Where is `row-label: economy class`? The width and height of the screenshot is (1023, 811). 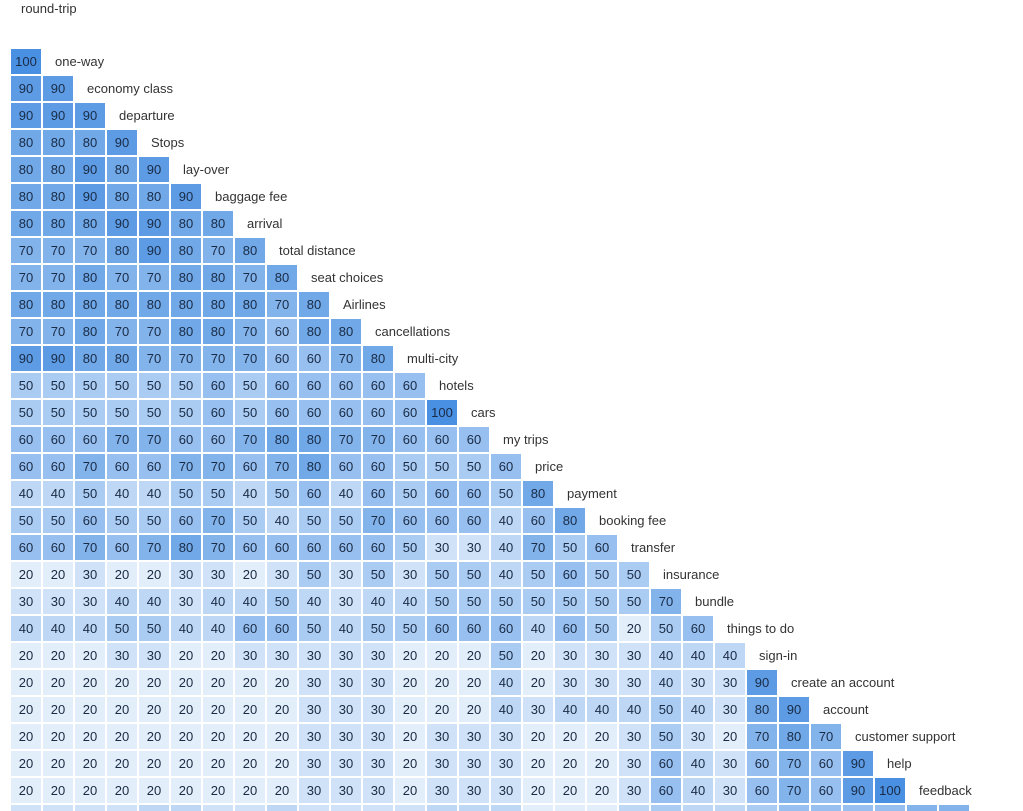 row-label: economy class is located at coordinates (130, 88).